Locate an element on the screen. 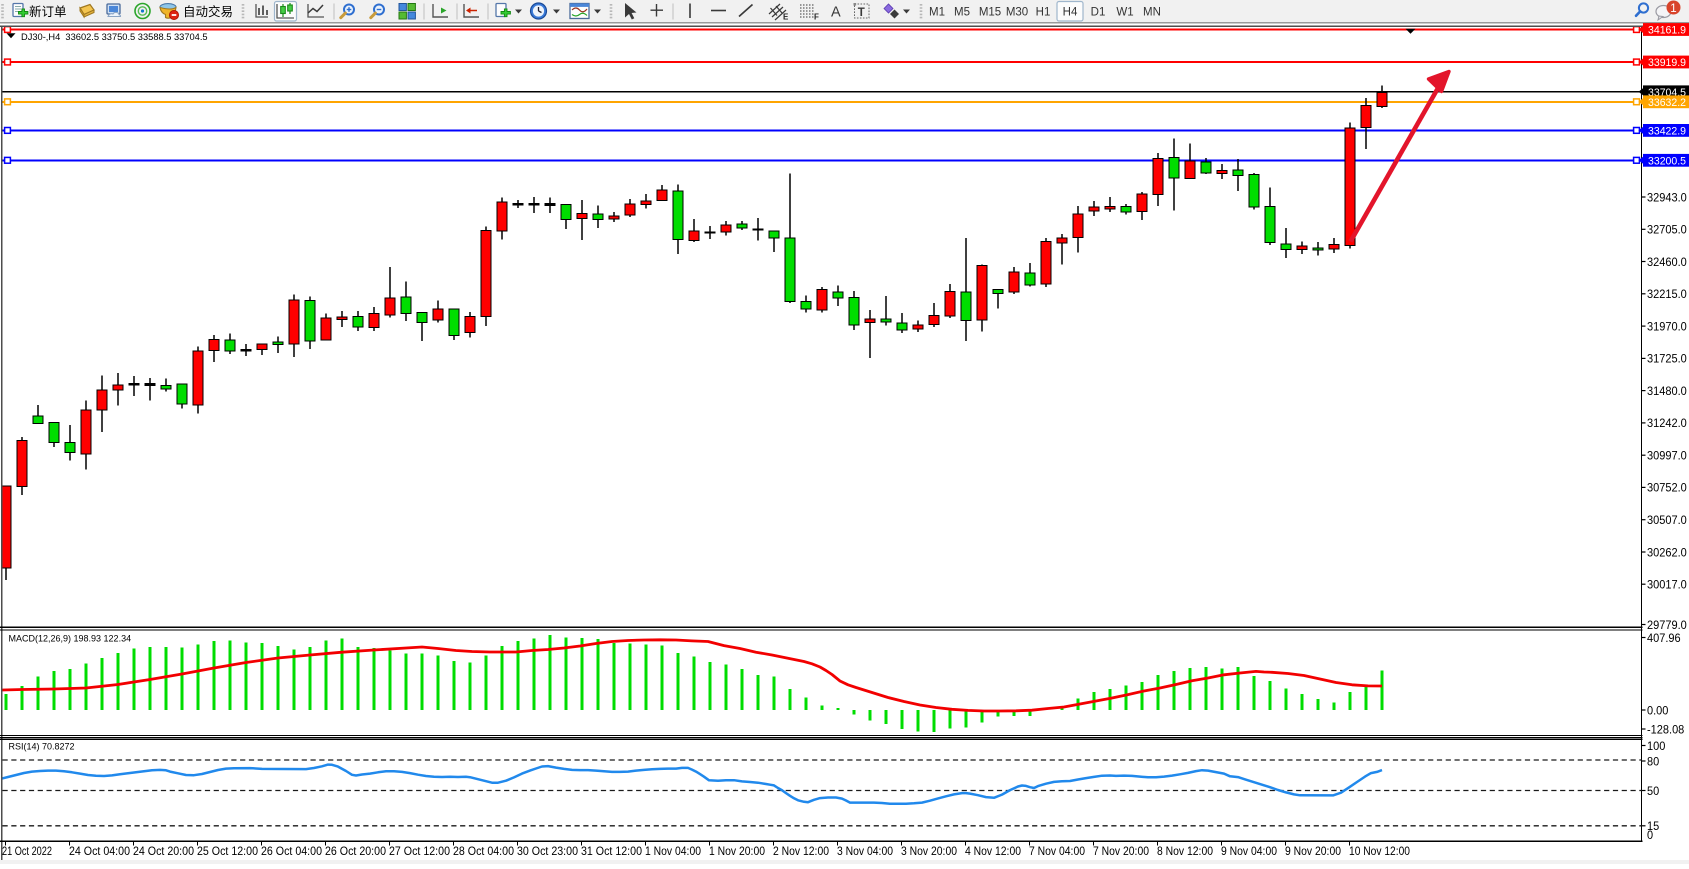 Image resolution: width=1689 pixels, height=869 pixels. svg-text: 26 Oct 20:00 is located at coordinates (355, 851).